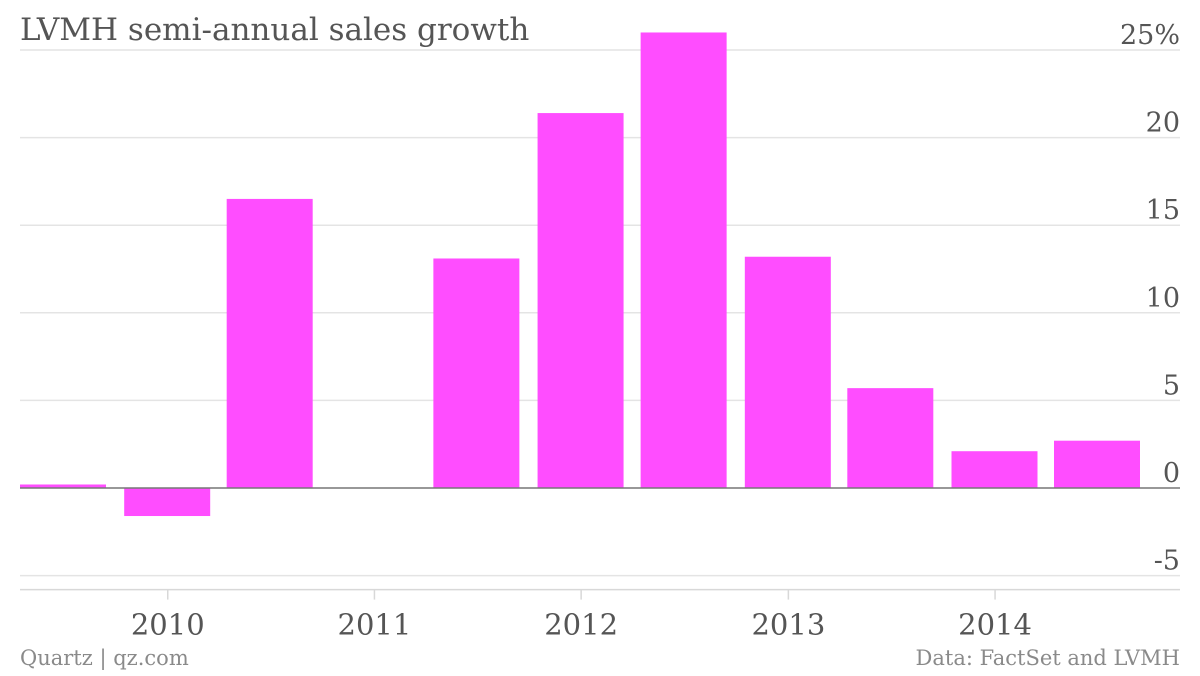 Image resolution: width=1200 pixels, height=676 pixels. What do you see at coordinates (1163, 123) in the screenshot?
I see `y-tick-label: 20` at bounding box center [1163, 123].